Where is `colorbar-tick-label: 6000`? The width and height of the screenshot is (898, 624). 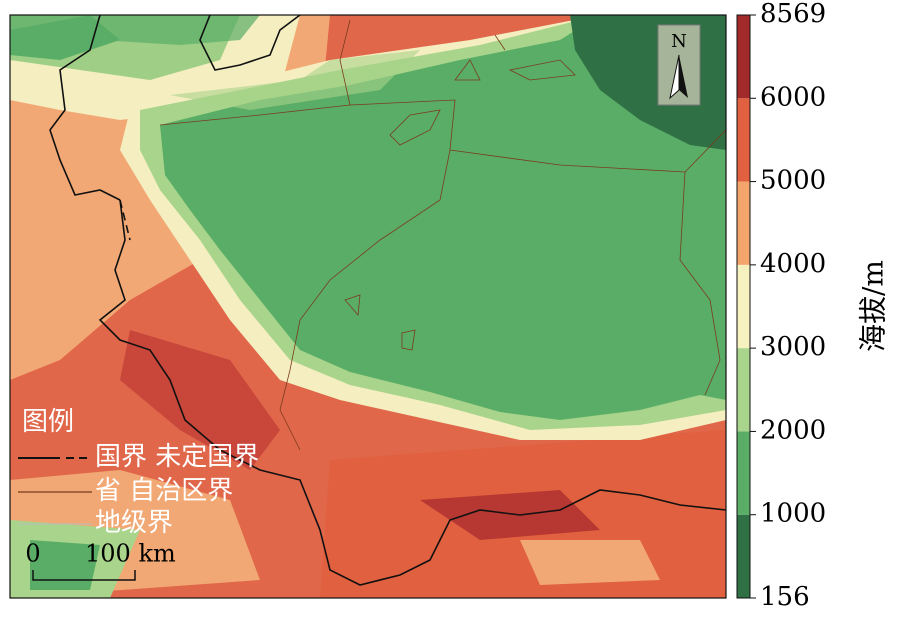
colorbar-tick-label: 6000 is located at coordinates (793, 97).